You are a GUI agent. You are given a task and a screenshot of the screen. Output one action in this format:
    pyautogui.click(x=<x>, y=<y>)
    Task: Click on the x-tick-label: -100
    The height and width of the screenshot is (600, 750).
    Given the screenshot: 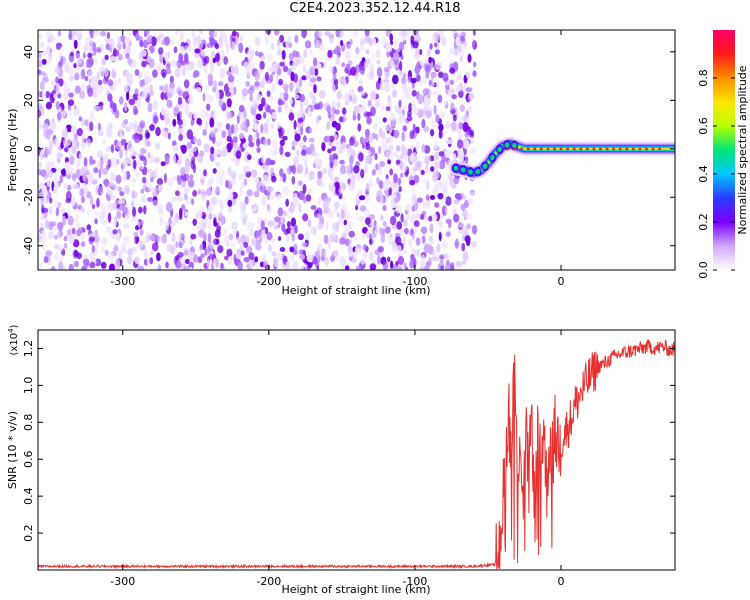 What is the action you would take?
    pyautogui.click(x=414, y=581)
    